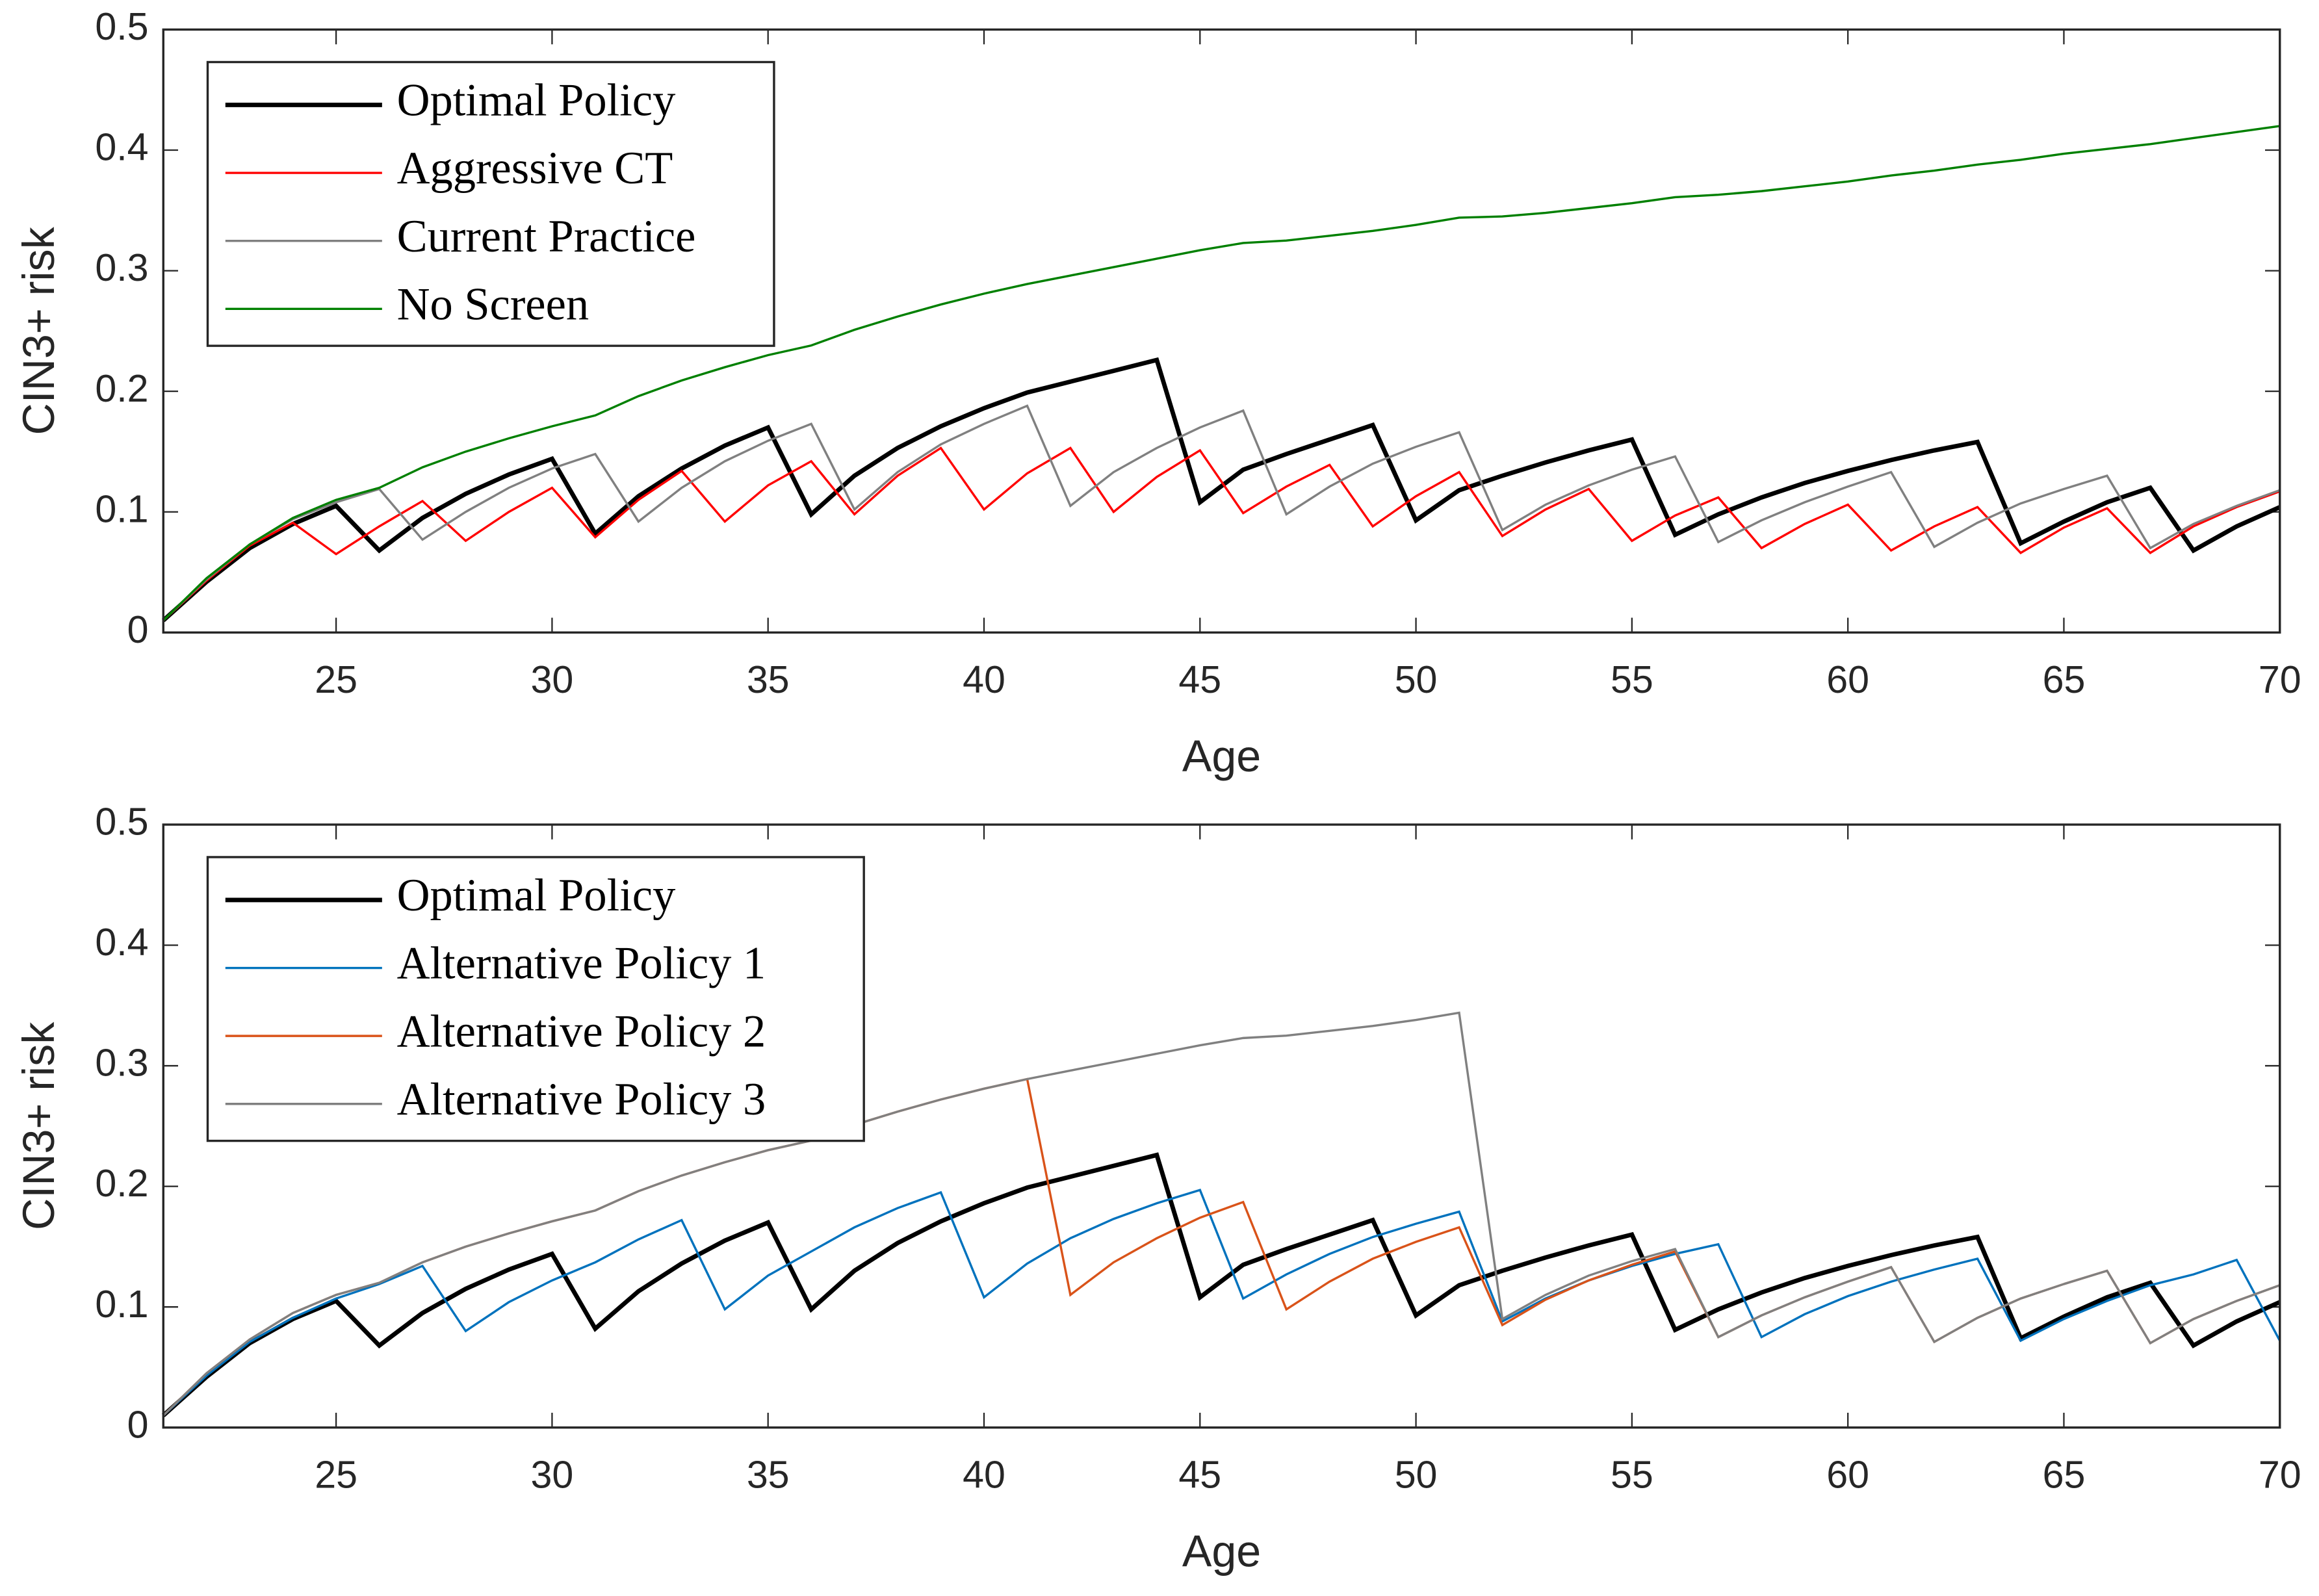 This screenshot has height=1596, width=2319. Describe the element at coordinates (581, 963) in the screenshot. I see `legend-label: Alternative Policy 1` at that location.